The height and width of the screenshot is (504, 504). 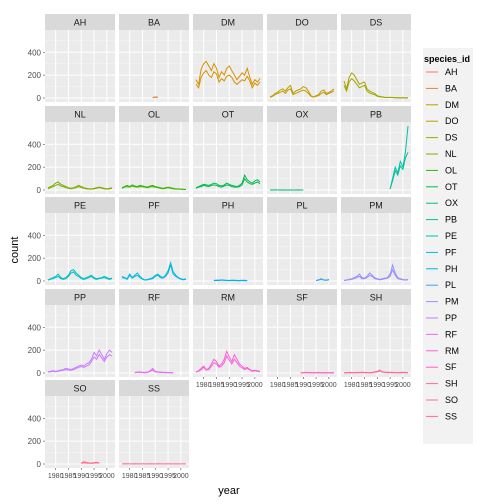 What do you see at coordinates (301, 206) in the screenshot?
I see `facet-strip-label: PL` at bounding box center [301, 206].